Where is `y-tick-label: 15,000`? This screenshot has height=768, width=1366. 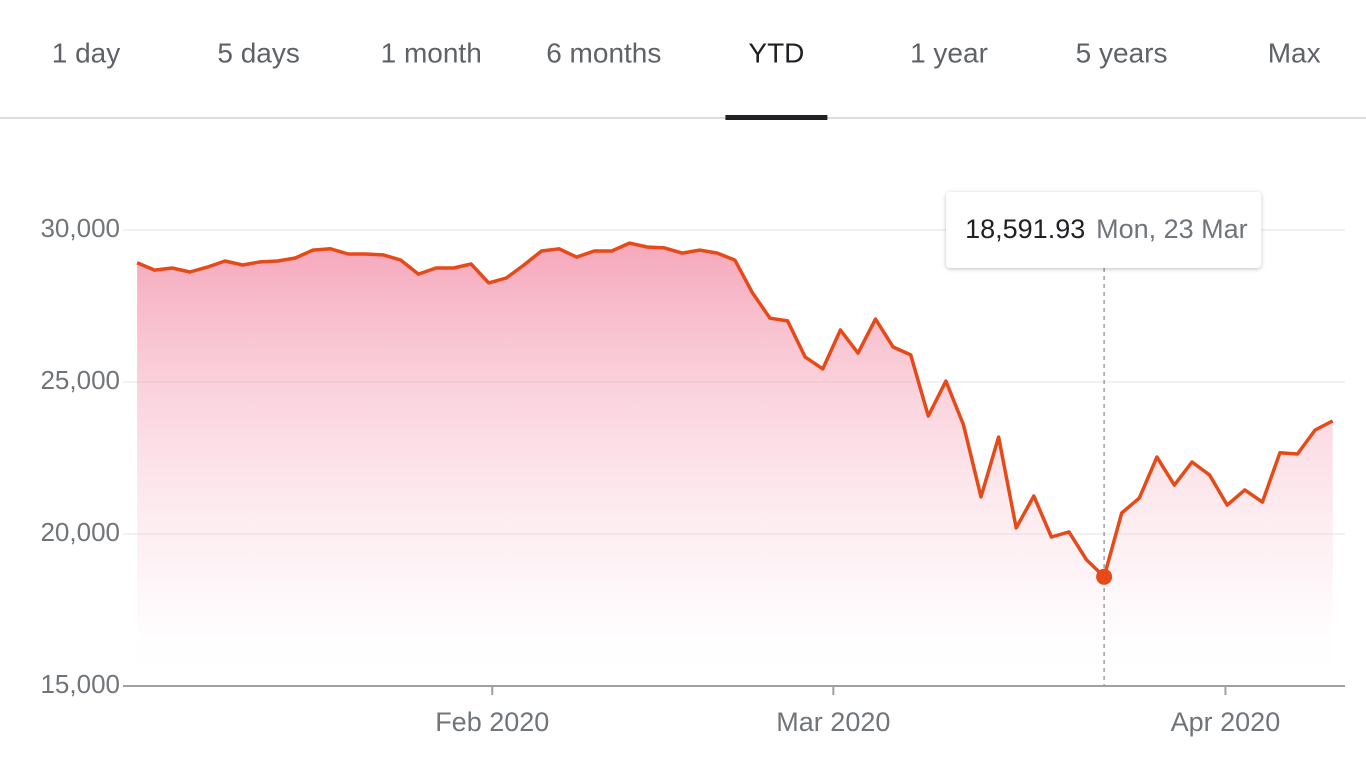
y-tick-label: 15,000 is located at coordinates (80, 684).